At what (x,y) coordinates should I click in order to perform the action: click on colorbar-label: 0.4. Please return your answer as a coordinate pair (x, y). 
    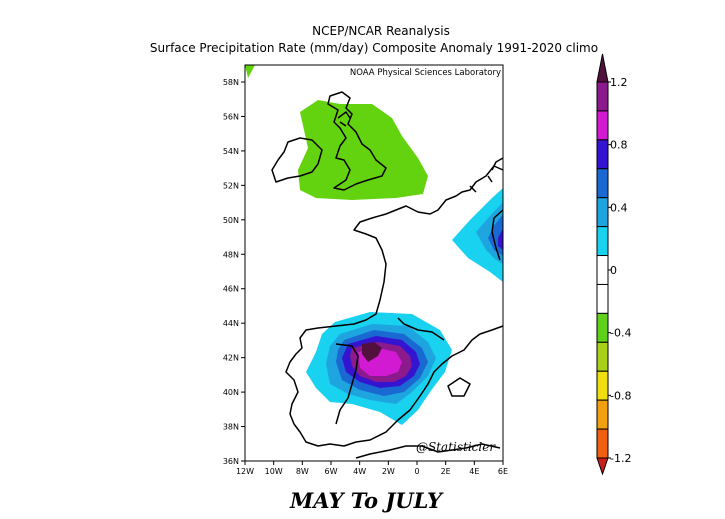
    Looking at the image, I should click on (619, 207).